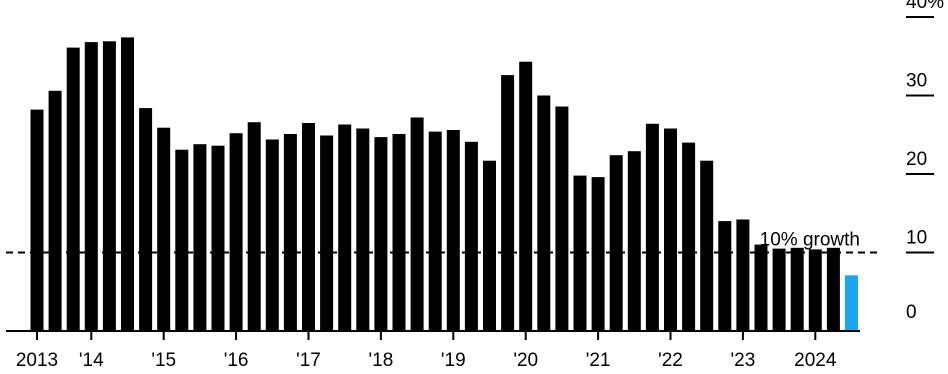 This screenshot has height=374, width=948. Describe the element at coordinates (810, 240) in the screenshot. I see `reference-line-label: 10% growth` at that location.